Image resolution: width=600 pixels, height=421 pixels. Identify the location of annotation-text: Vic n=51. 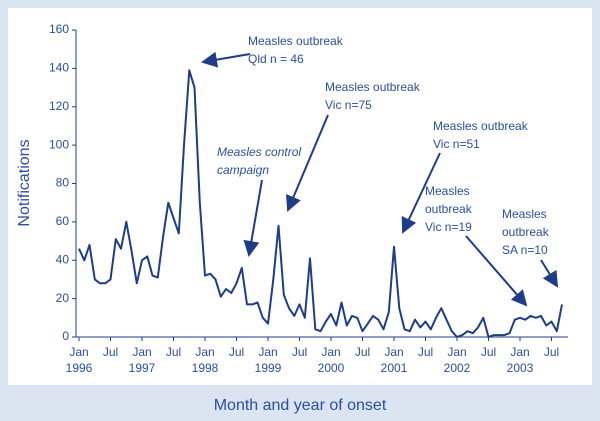
(456, 144).